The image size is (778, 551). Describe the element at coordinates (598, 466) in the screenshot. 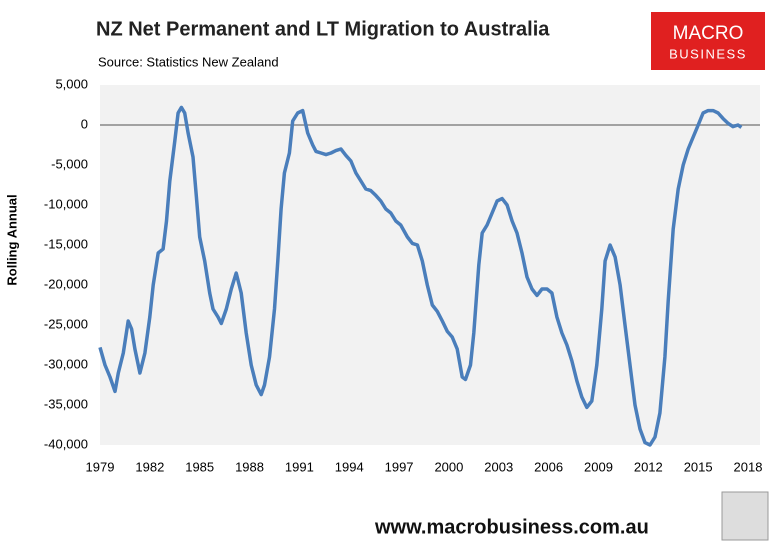

I see `x-tick-label: 2009` at that location.